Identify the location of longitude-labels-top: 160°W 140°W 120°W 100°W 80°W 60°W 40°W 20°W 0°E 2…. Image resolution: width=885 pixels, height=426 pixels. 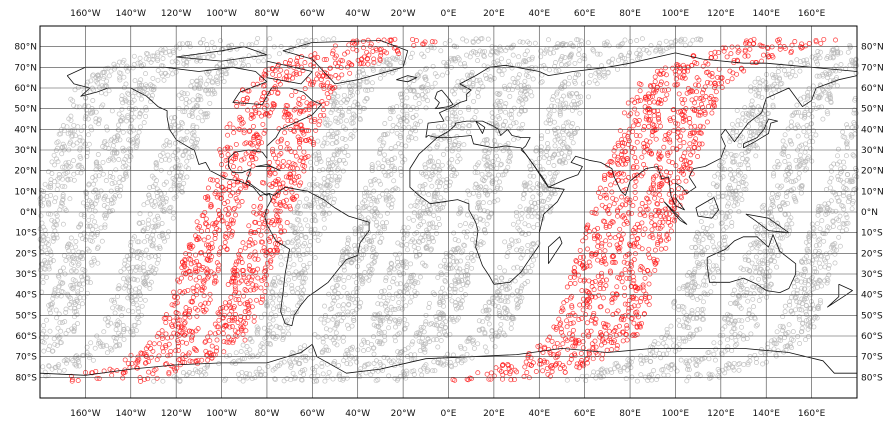
(448, 14).